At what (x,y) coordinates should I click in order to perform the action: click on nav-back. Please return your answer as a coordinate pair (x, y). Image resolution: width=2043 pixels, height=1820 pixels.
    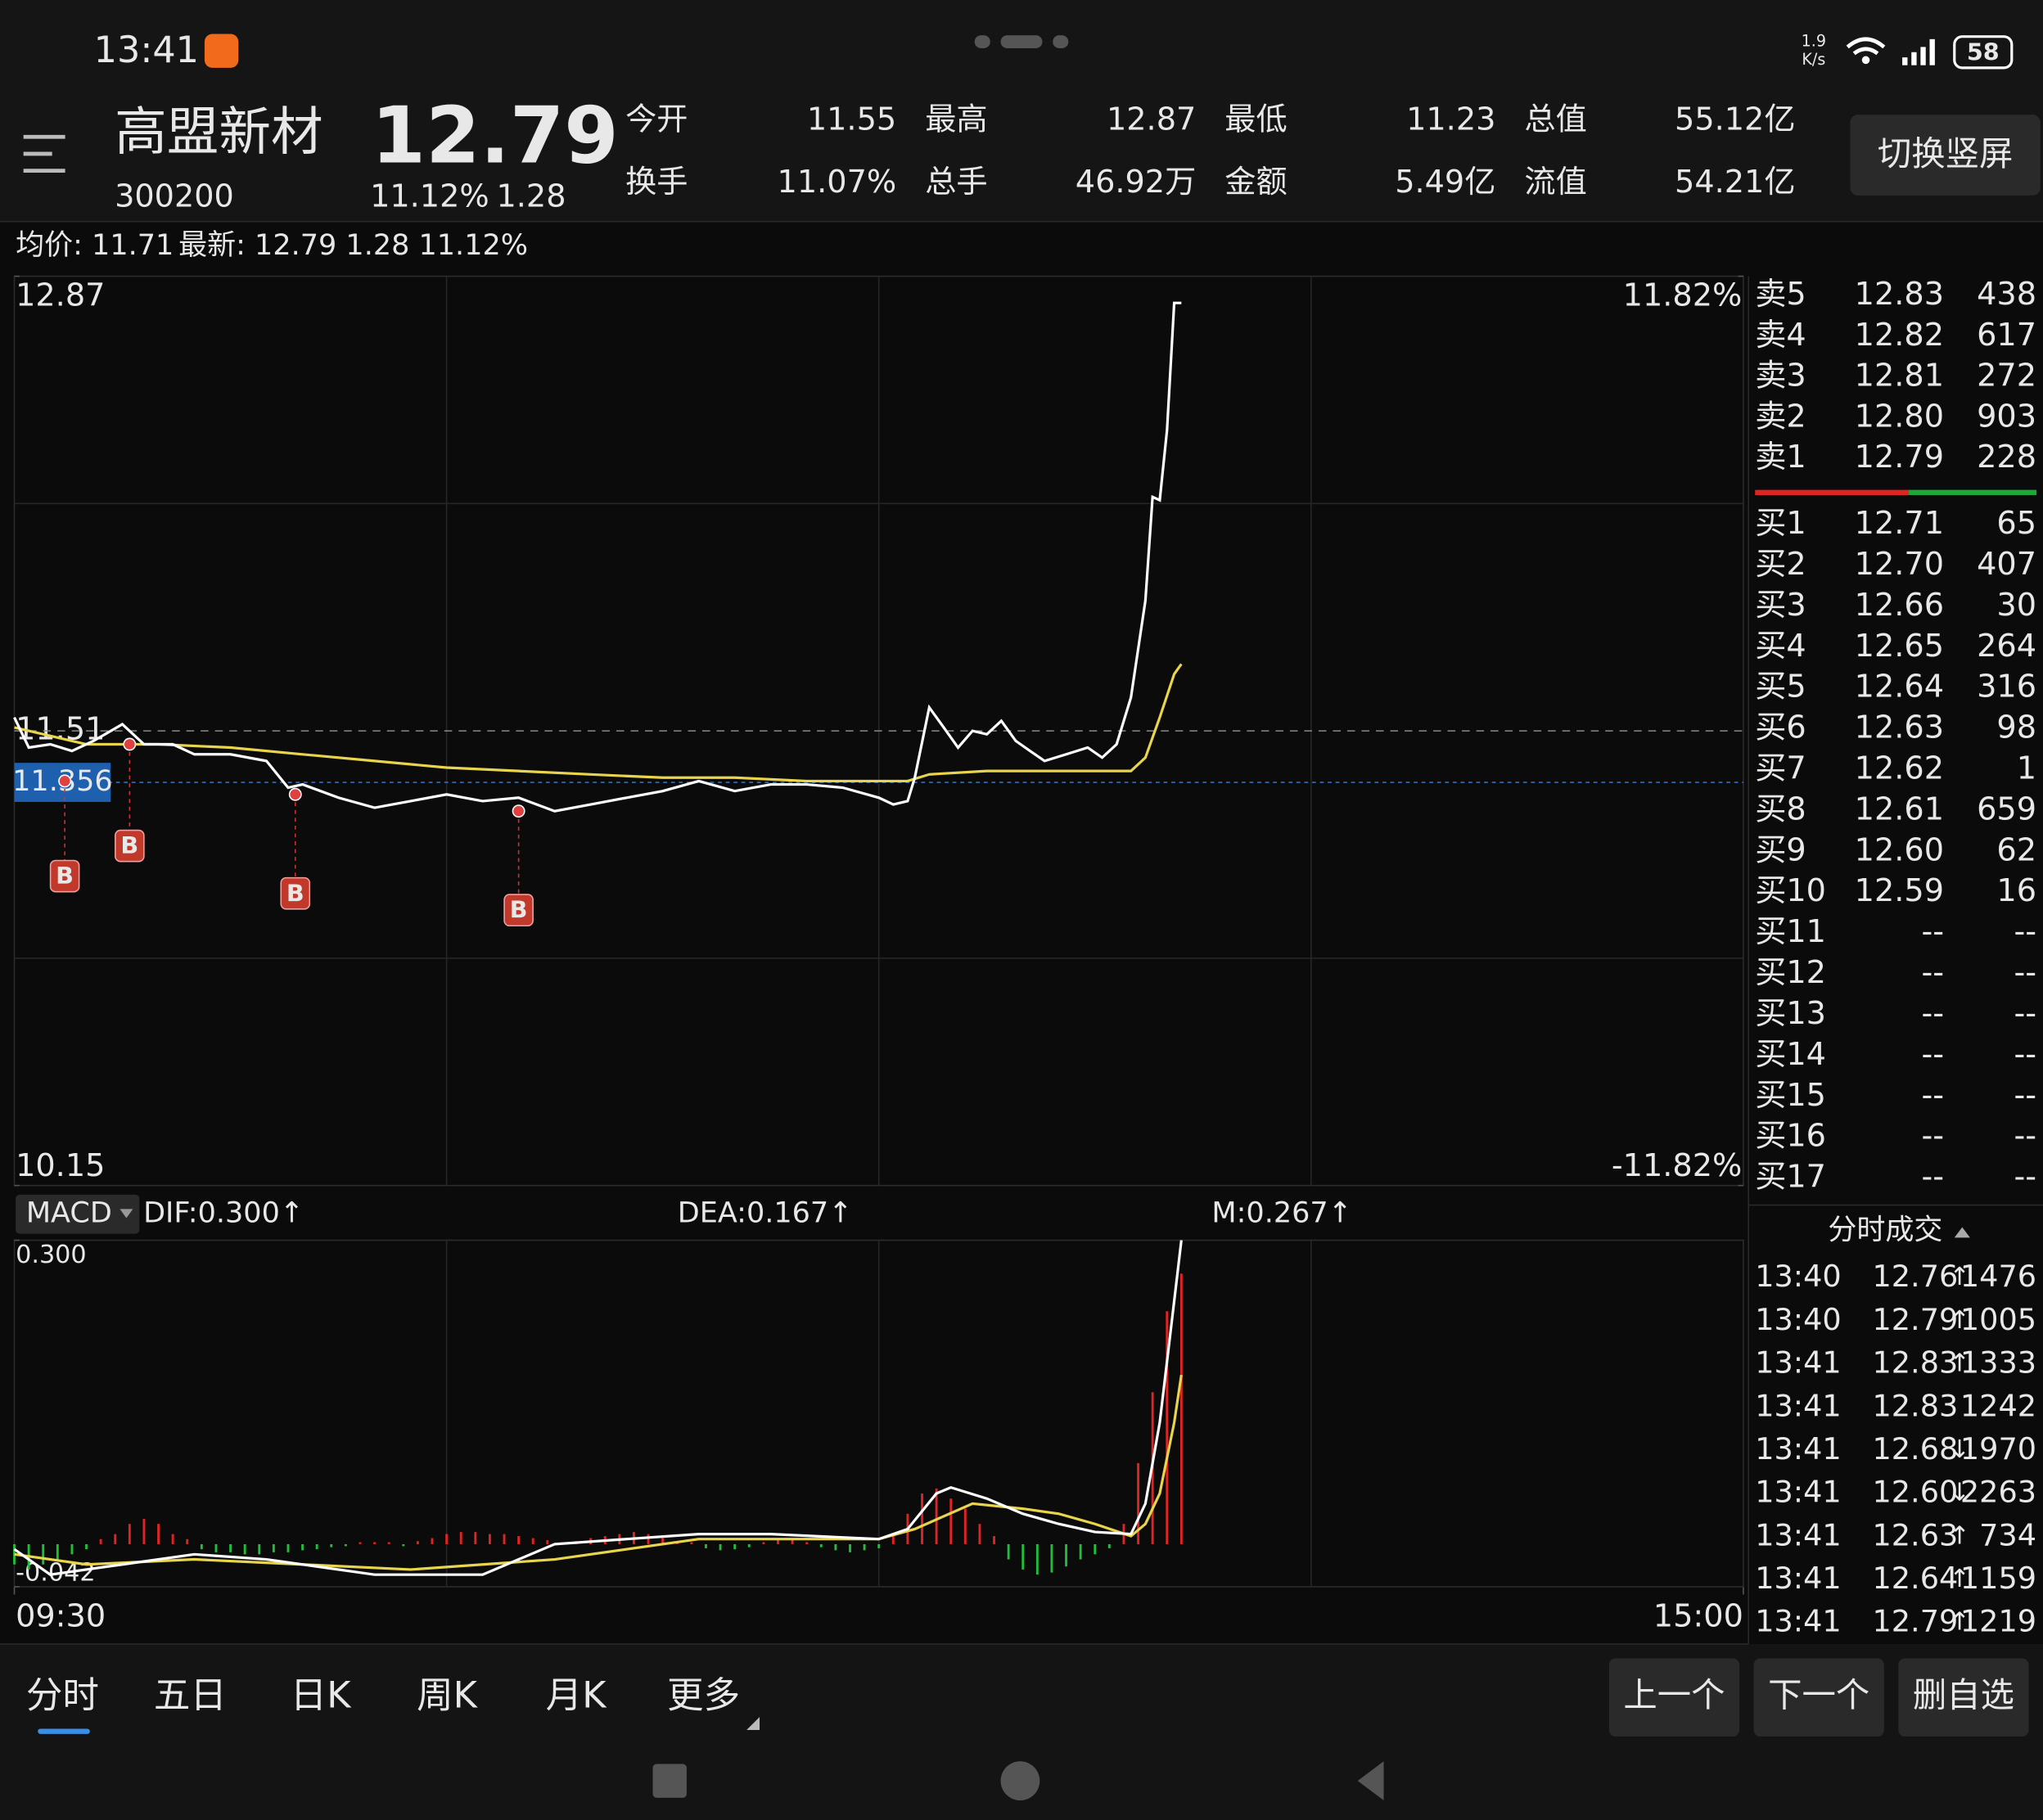
    Looking at the image, I should click on (1370, 1781).